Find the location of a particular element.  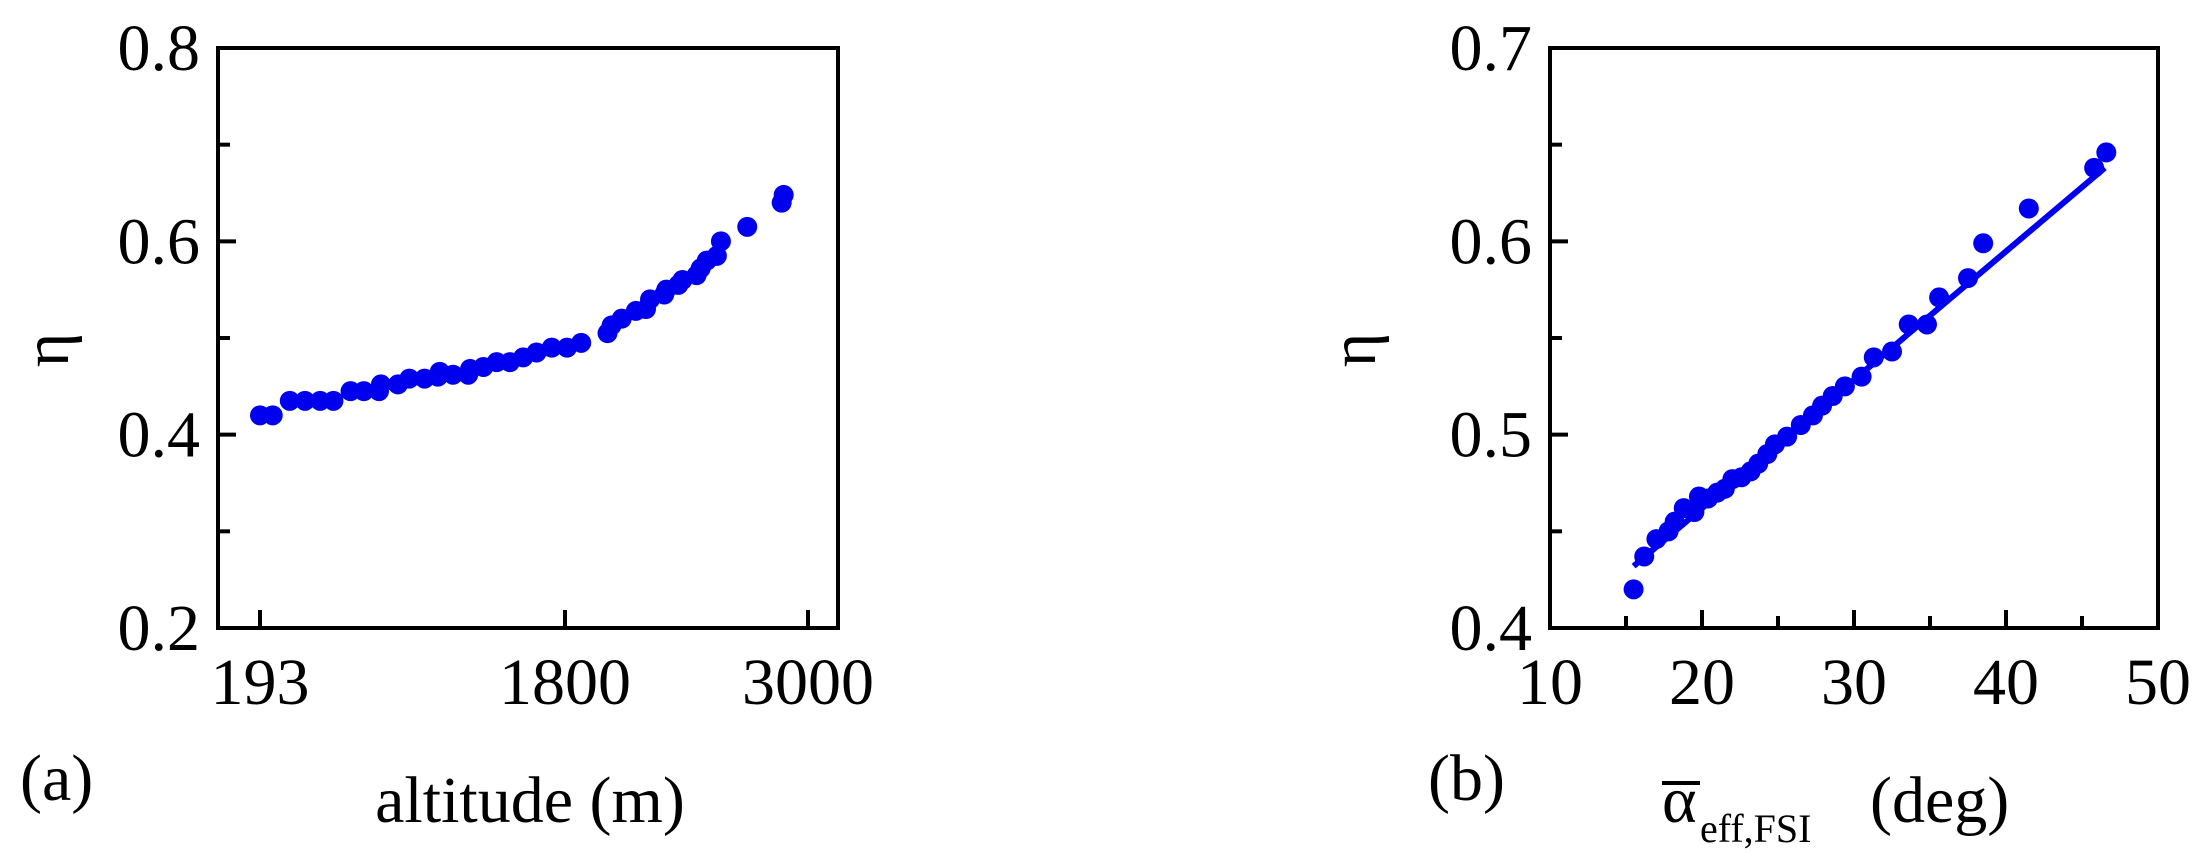

panel-b-label: (b) is located at coordinates (1466, 778).